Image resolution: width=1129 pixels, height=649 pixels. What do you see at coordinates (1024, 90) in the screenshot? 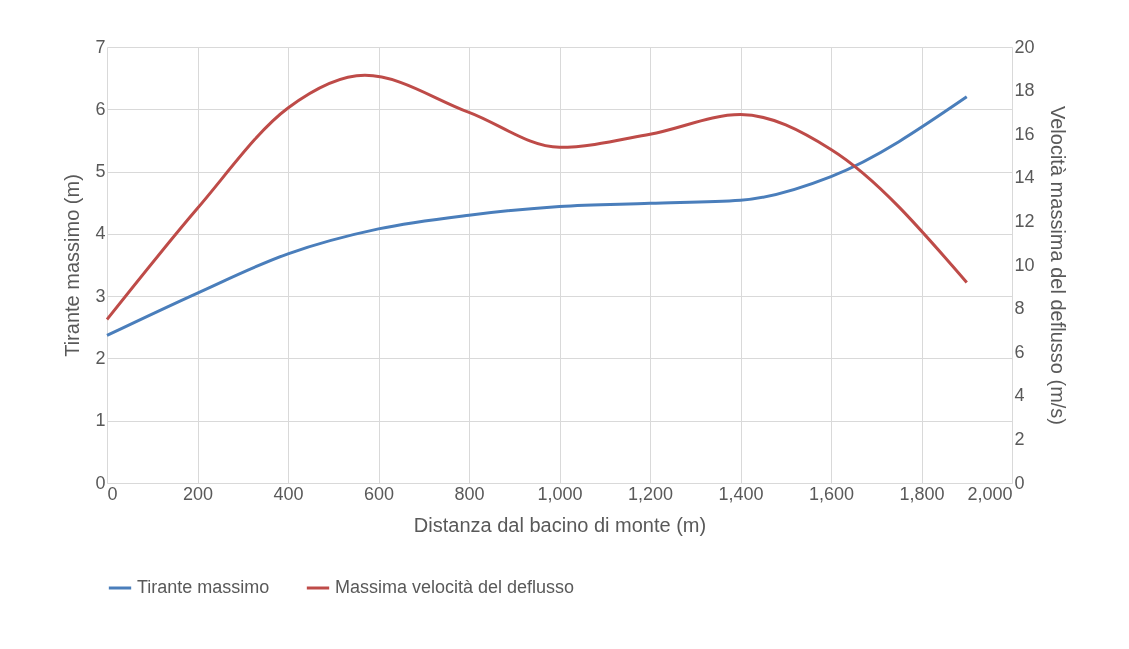
I see `y2-tick-label: 18` at bounding box center [1024, 90].